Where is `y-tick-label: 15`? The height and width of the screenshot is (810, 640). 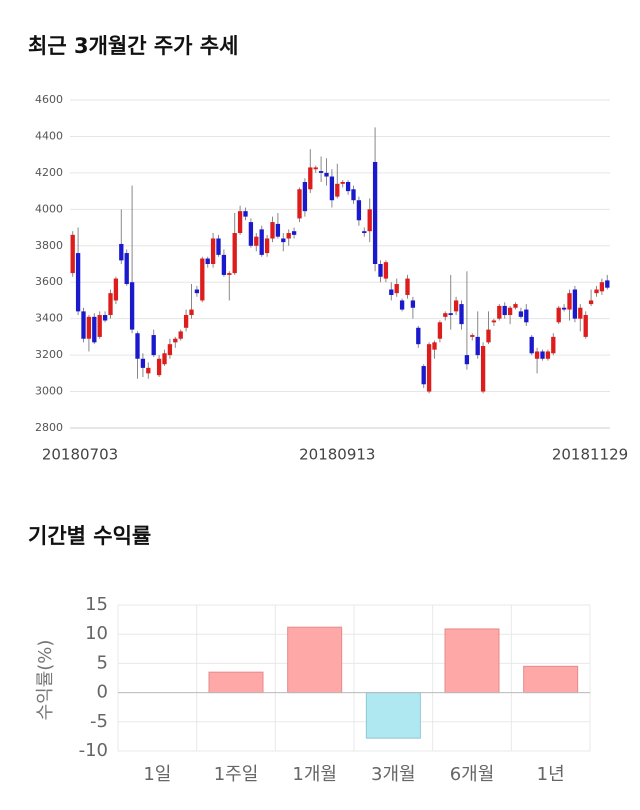 y-tick-label: 15 is located at coordinates (96, 604).